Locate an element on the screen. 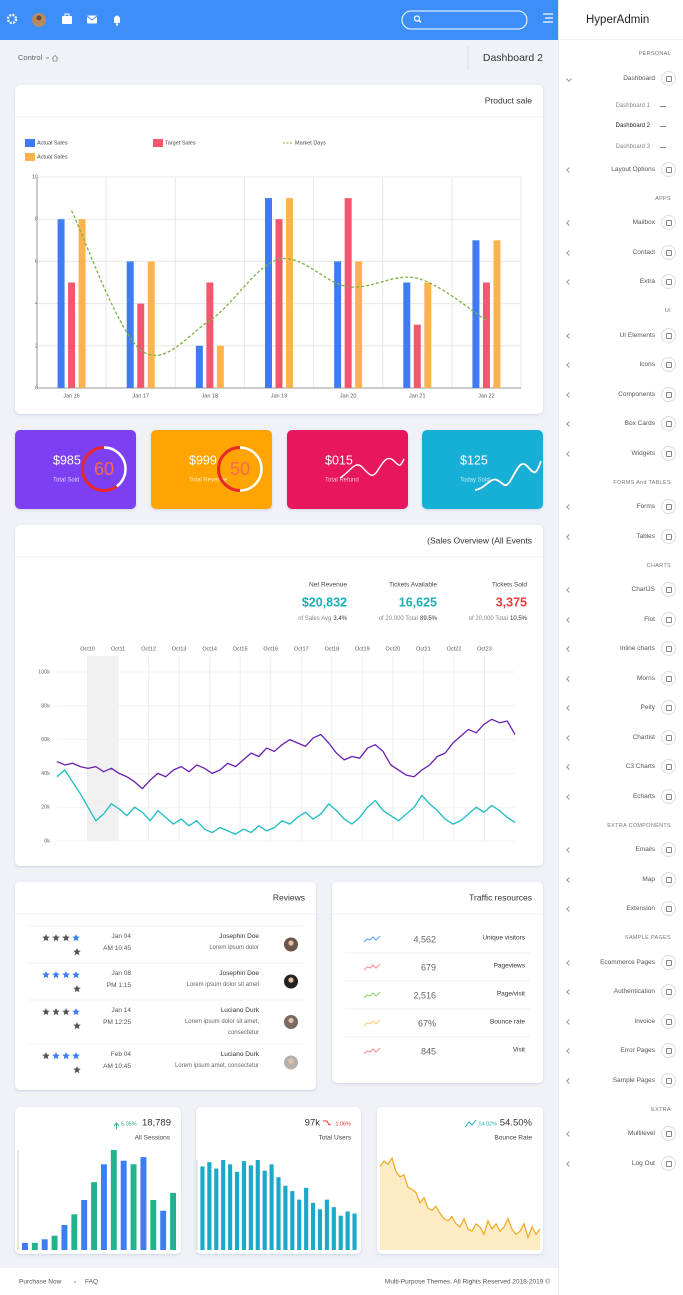 This screenshot has height=1295, width=683. menu-item: Components is located at coordinates (621, 397).